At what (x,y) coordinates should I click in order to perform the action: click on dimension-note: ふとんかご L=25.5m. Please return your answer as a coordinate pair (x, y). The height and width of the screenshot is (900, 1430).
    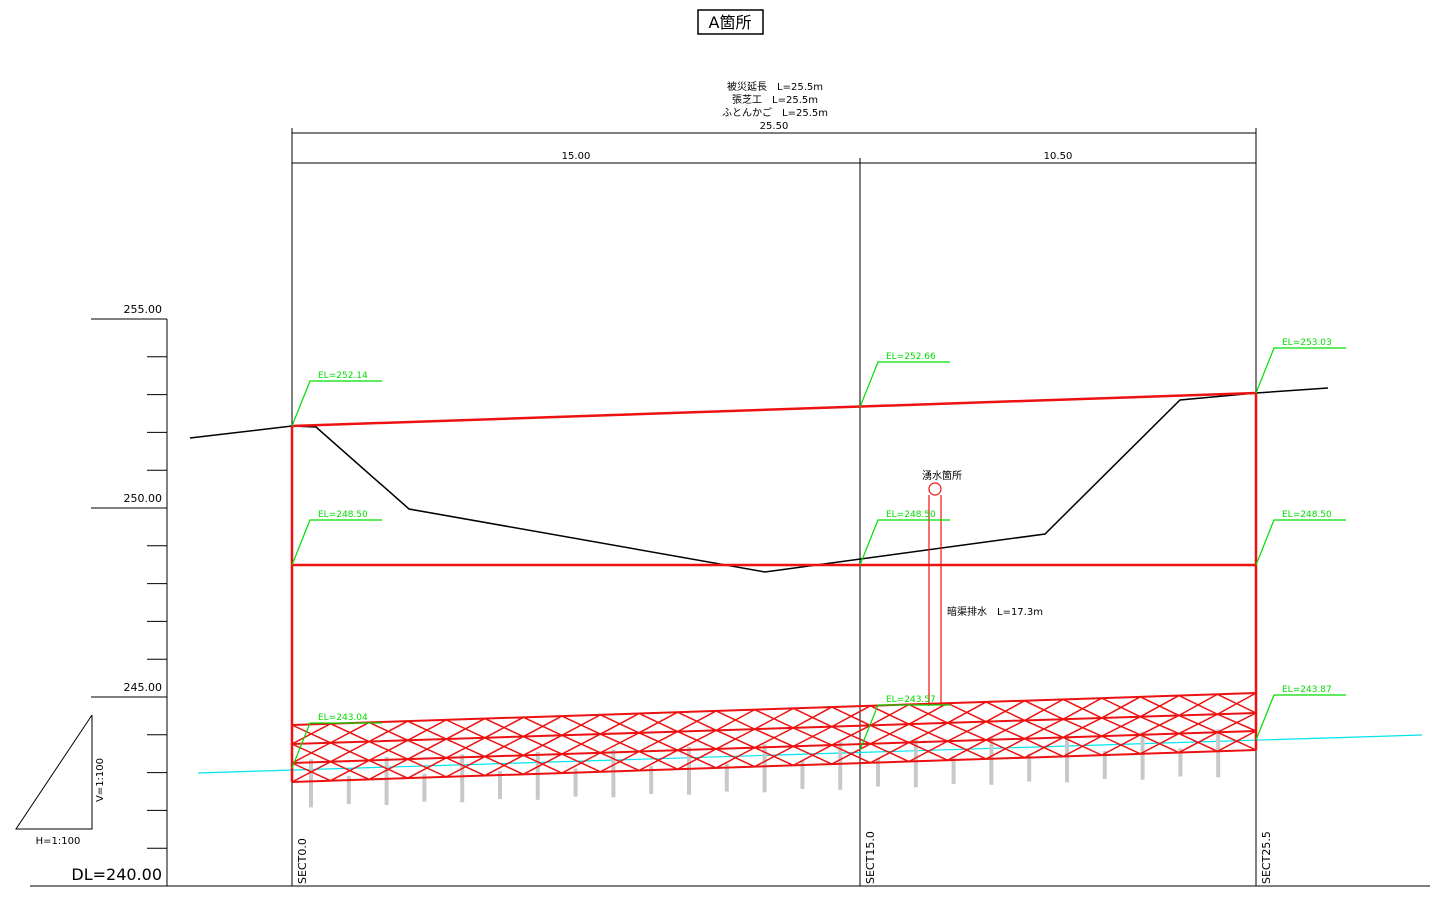
    Looking at the image, I should click on (775, 112).